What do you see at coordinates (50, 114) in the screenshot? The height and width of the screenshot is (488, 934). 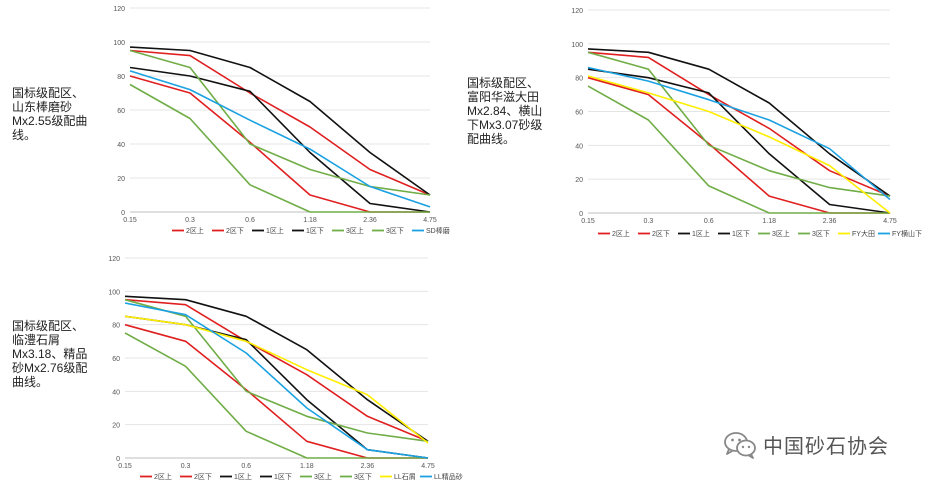 I see `chart-1-caption: 国标级配区、 山东棒磨砂 Mx2.55级配曲 线。` at bounding box center [50, 114].